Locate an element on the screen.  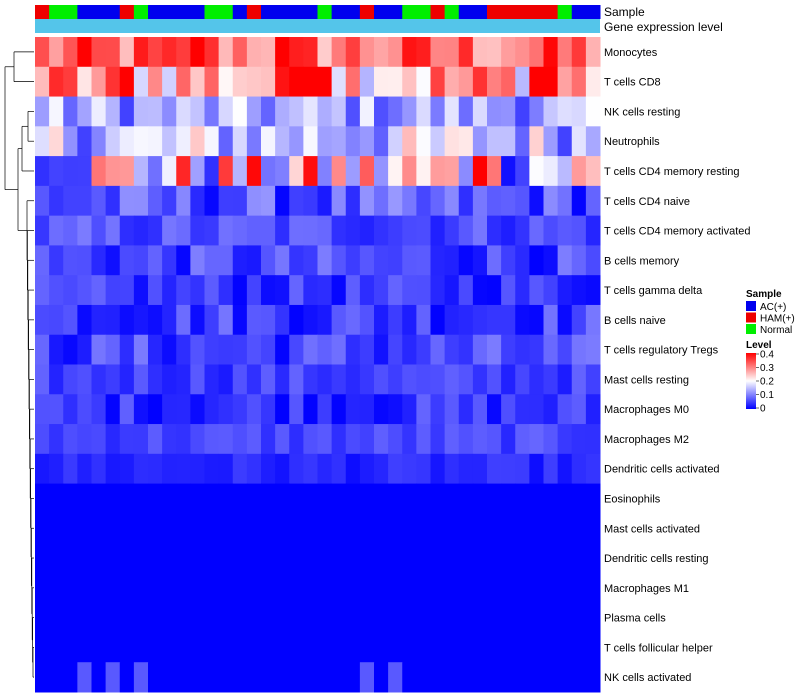
row-label: T cells follicular helper is located at coordinates (658, 648).